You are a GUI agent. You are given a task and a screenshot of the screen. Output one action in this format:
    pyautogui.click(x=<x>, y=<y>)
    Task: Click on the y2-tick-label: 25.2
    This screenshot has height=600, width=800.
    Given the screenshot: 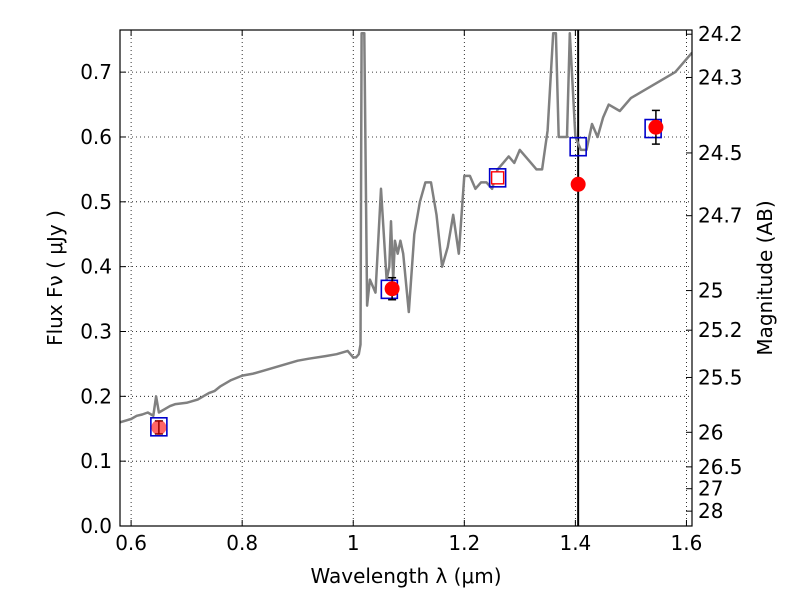 What is the action you would take?
    pyautogui.click(x=720, y=330)
    